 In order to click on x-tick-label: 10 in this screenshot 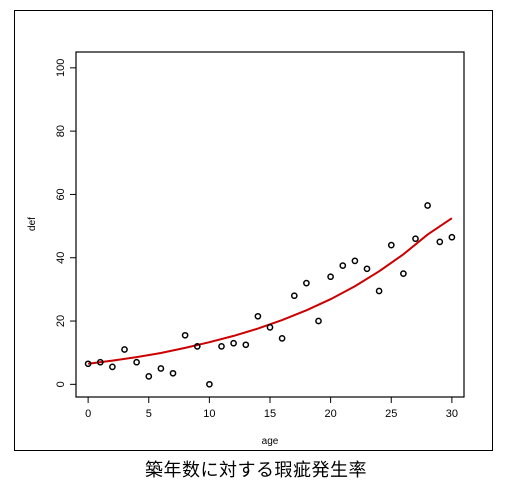, I will do `click(209, 414)`.